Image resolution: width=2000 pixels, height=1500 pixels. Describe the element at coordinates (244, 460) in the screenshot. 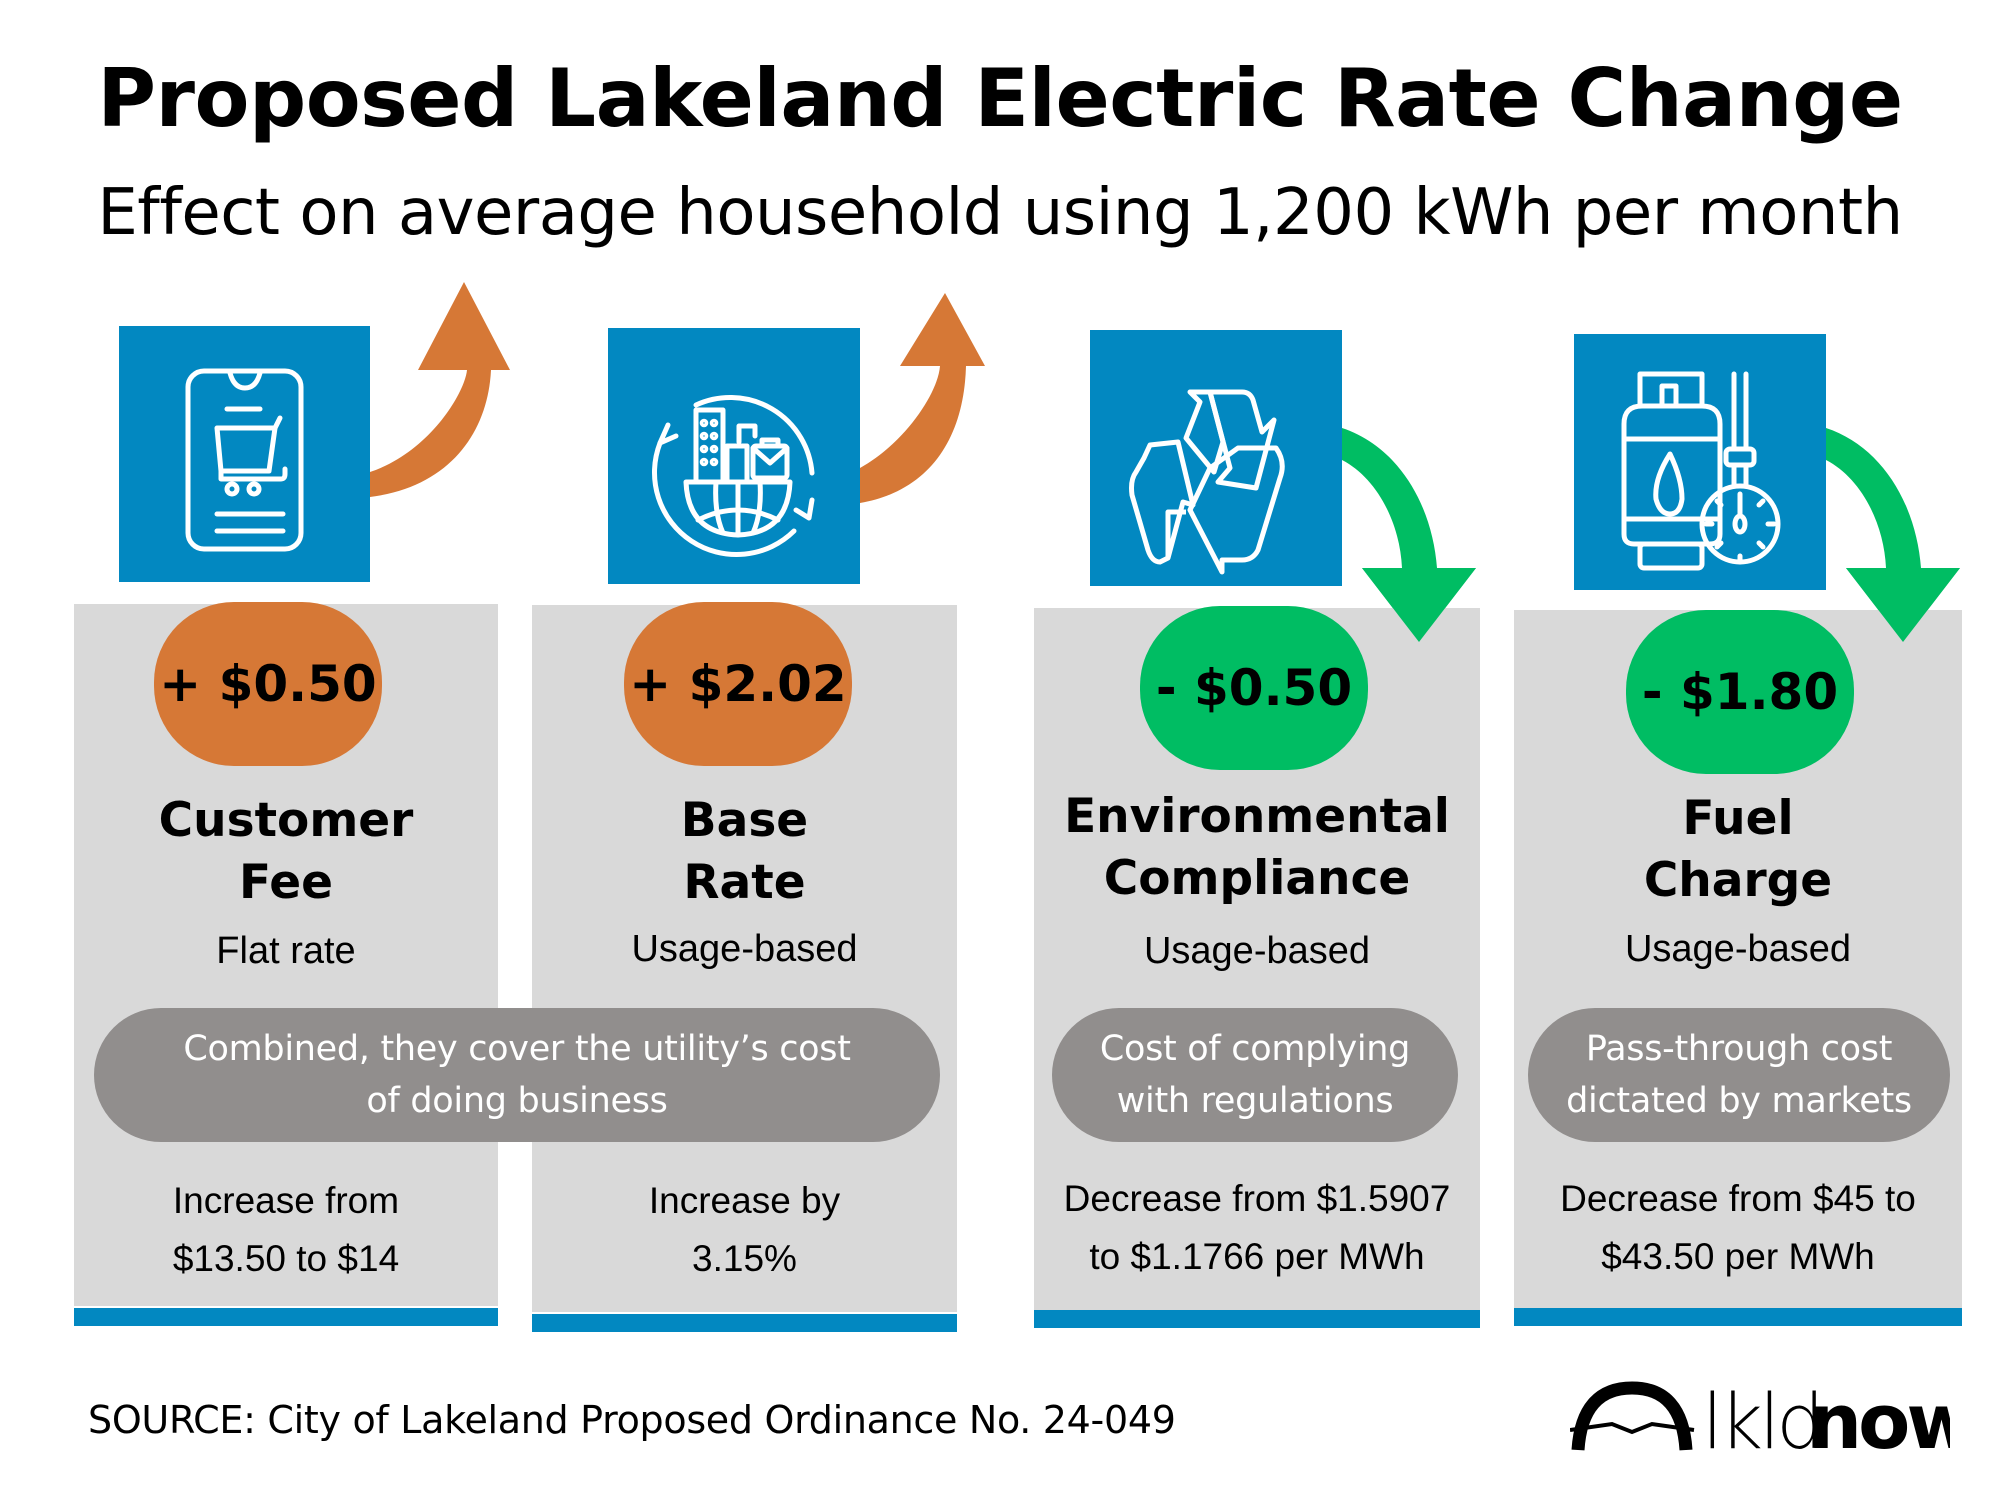

I see `phone-shopping-cart-icon` at that location.